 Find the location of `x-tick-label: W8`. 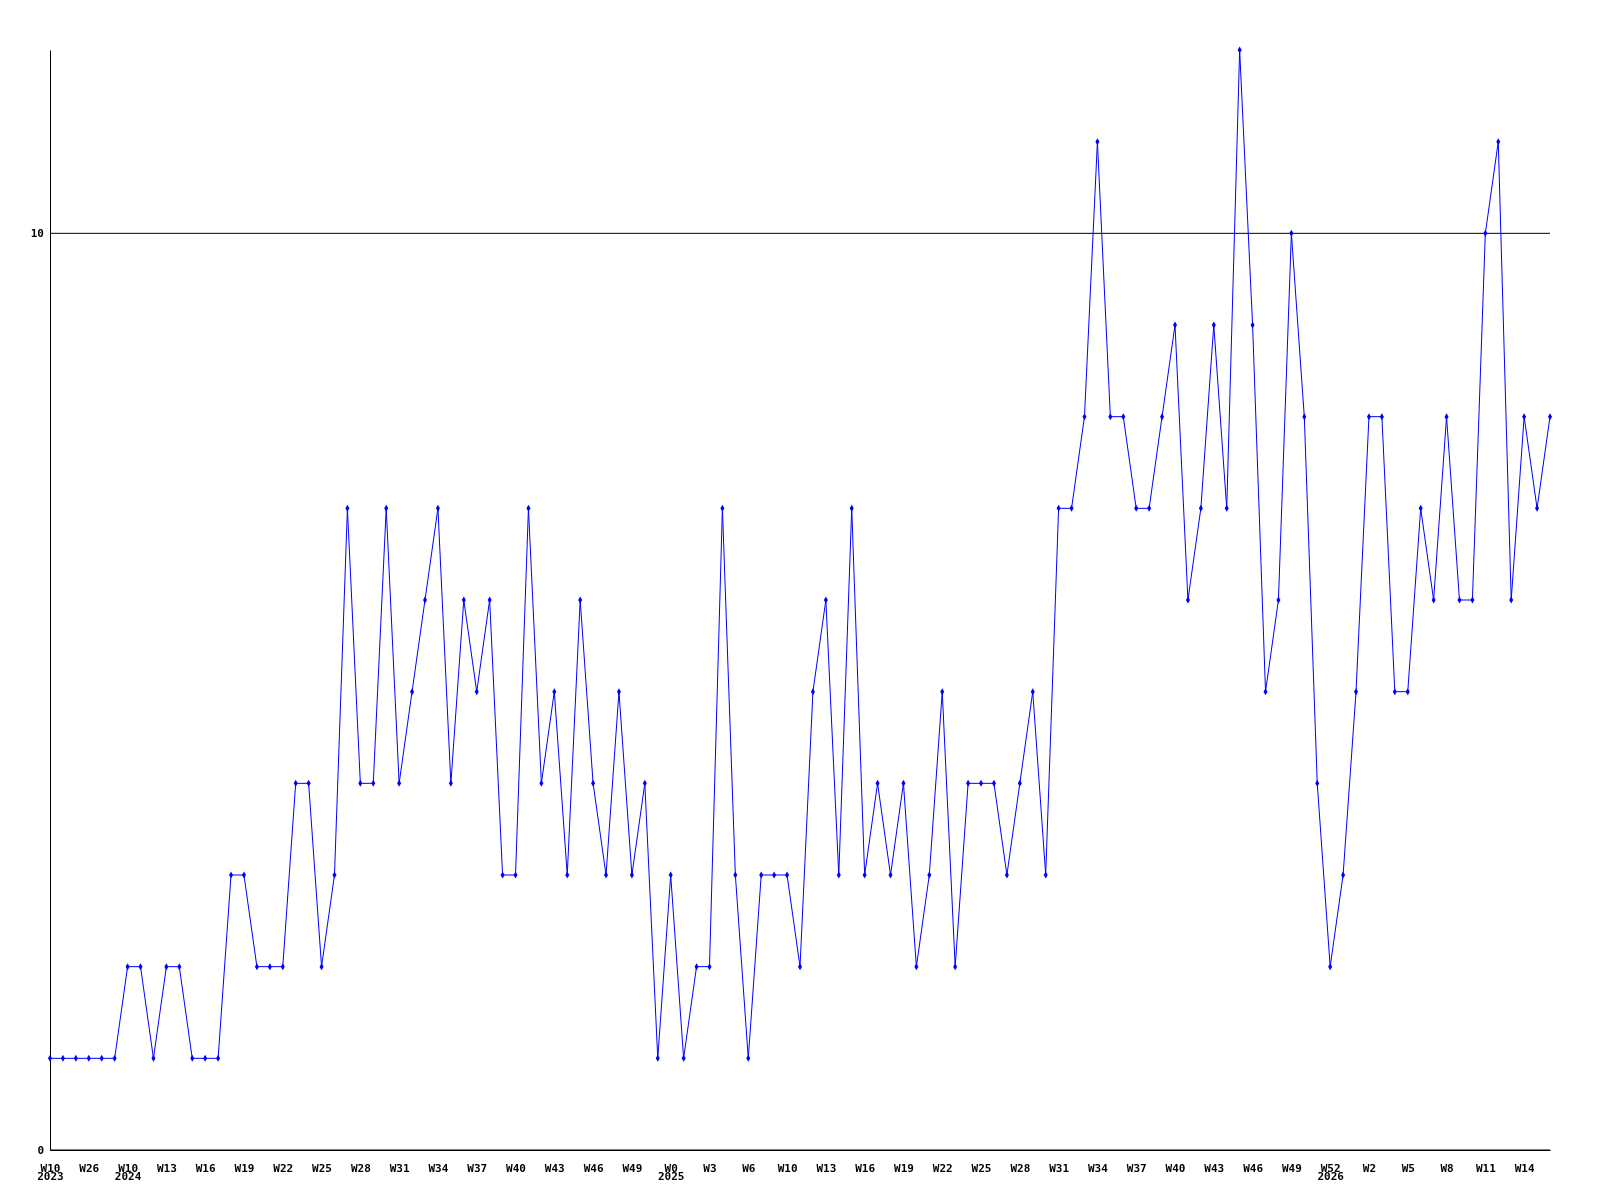

x-tick-label: W8 is located at coordinates (1447, 1168).